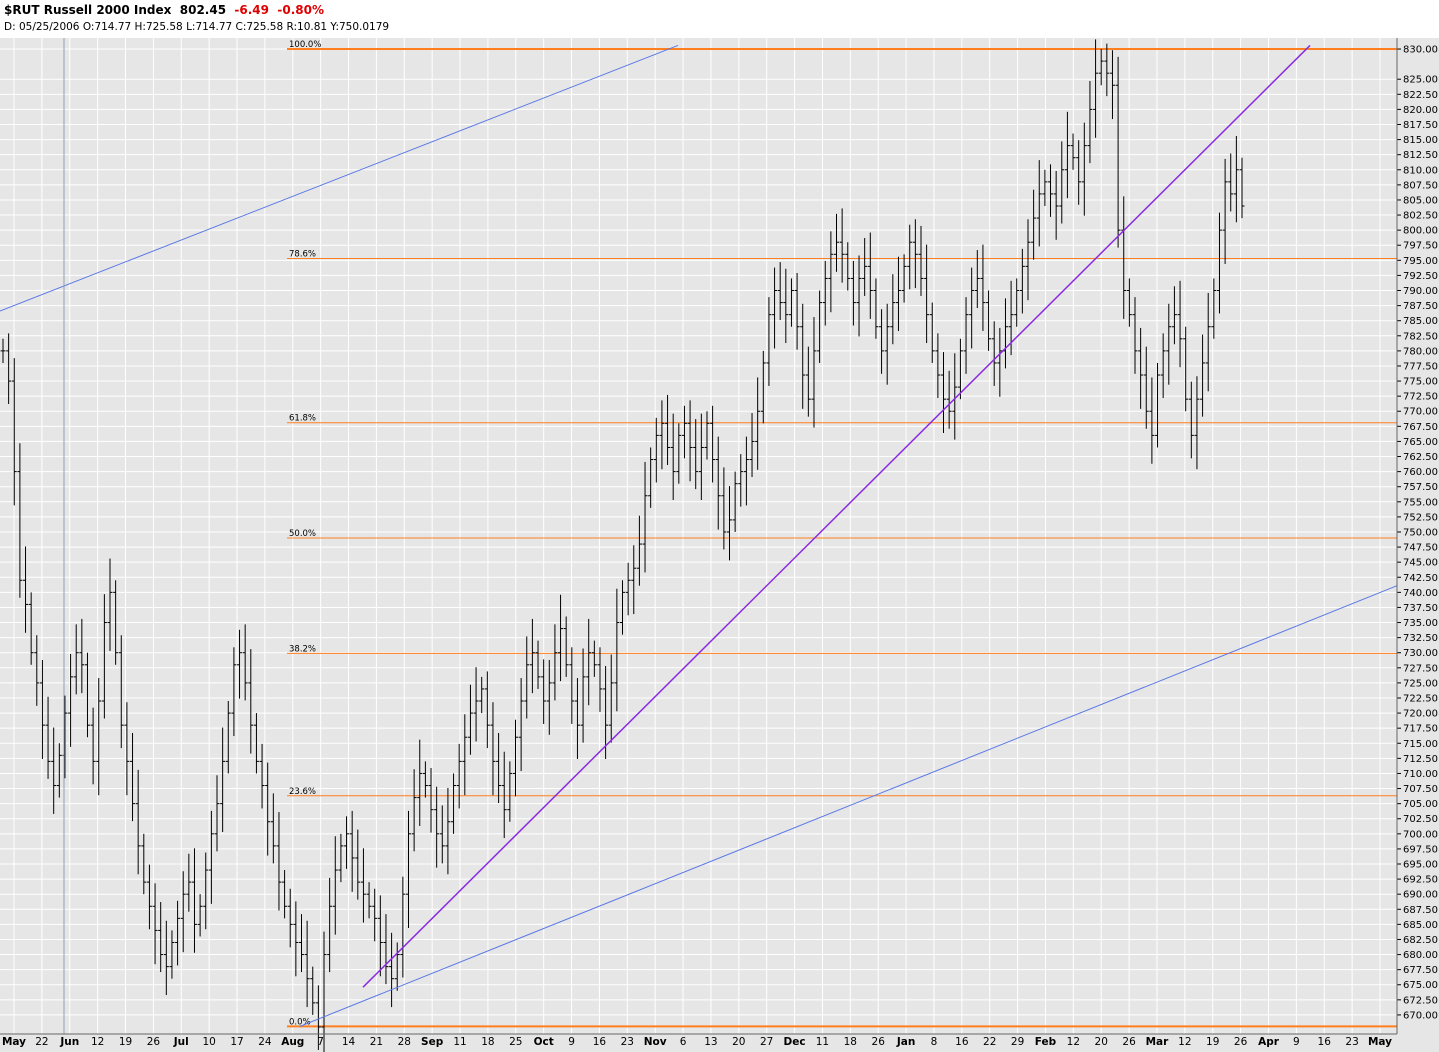 This screenshot has width=1439, height=1052. Describe the element at coordinates (1420, 110) in the screenshot. I see `y-tick-label: 820.00` at that location.